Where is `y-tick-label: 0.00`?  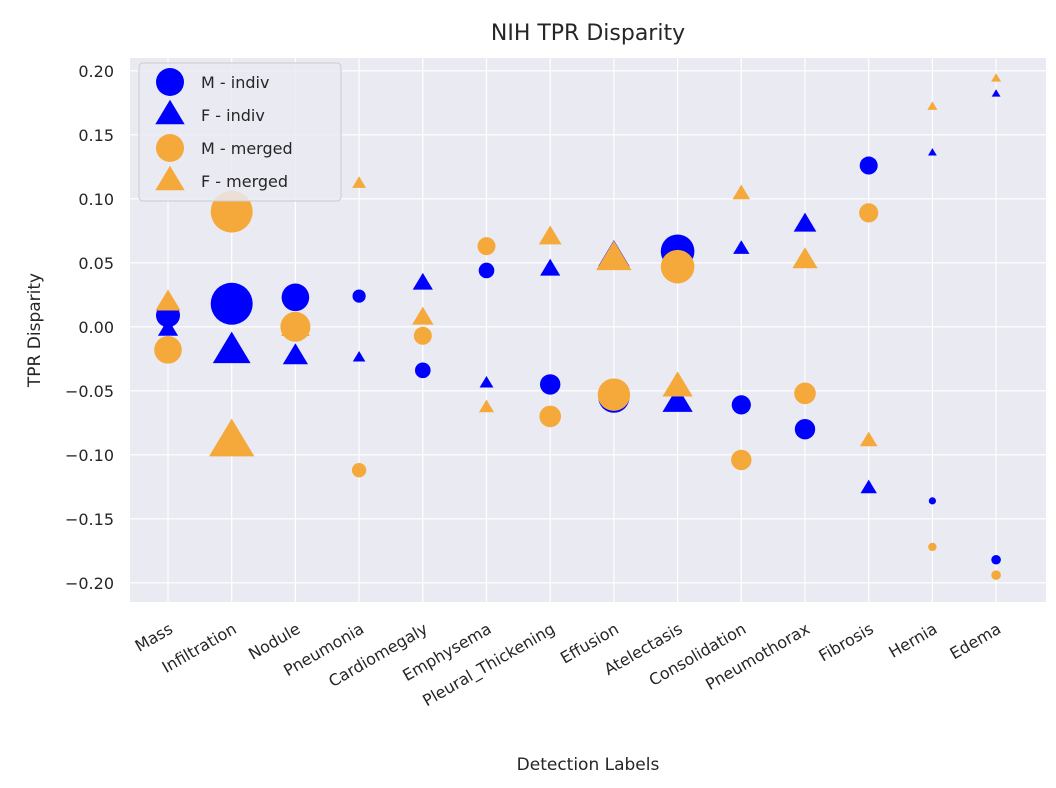
y-tick-label: 0.00 is located at coordinates (96, 327).